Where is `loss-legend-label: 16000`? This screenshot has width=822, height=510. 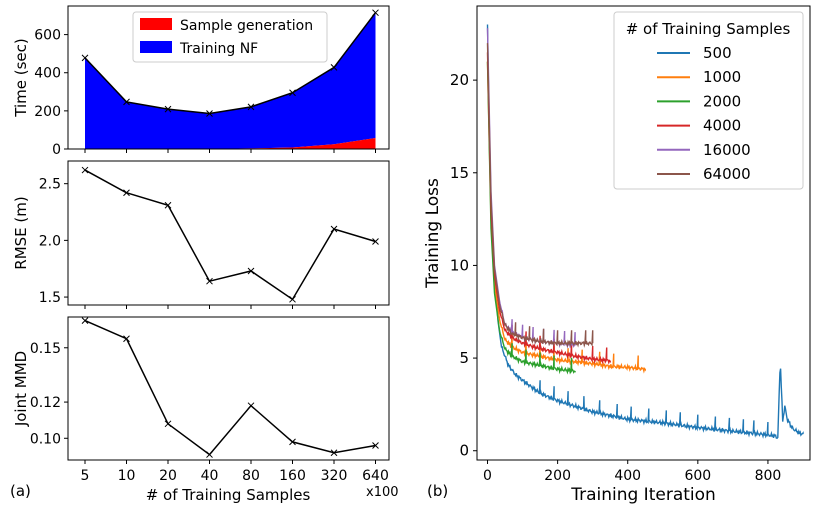
loss-legend-label: 16000 is located at coordinates (727, 150).